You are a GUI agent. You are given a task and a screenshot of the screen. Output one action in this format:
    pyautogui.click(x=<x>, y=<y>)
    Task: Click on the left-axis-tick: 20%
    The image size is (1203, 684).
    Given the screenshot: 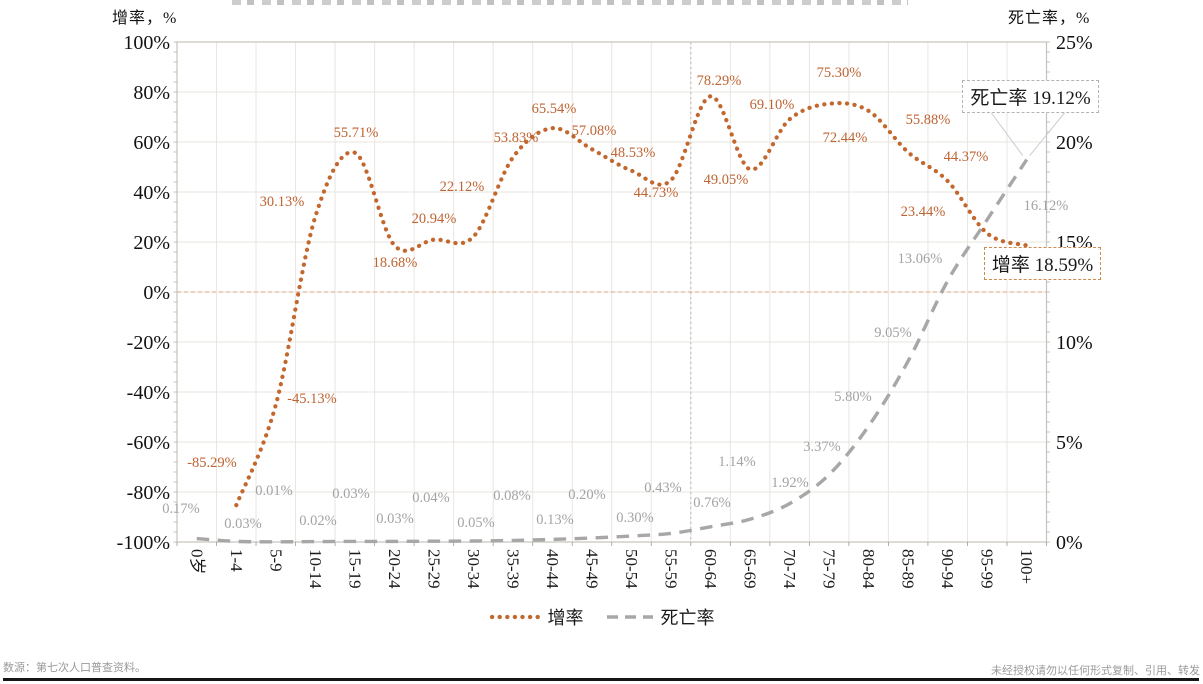 What is the action you would take?
    pyautogui.click(x=151, y=243)
    